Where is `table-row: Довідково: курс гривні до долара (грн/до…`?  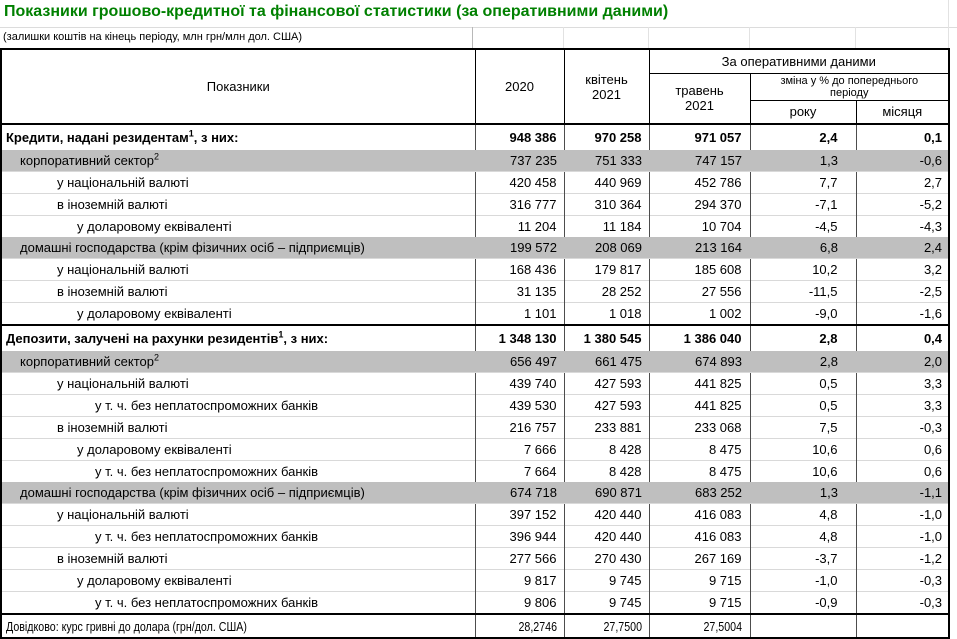 table-row: Довідково: курс гривні до долара (грн/до… is located at coordinates (475, 625).